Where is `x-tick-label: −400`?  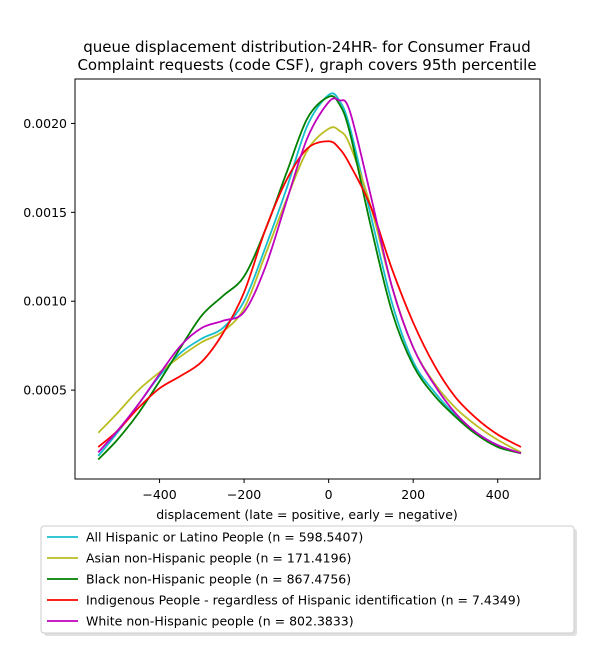 x-tick-label: −400 is located at coordinates (159, 494).